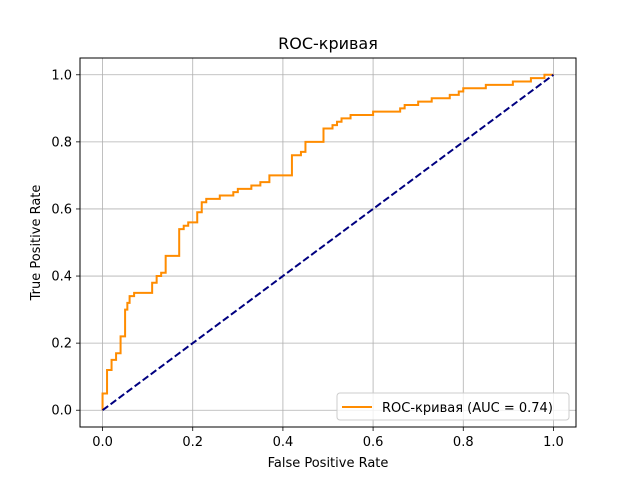  What do you see at coordinates (467, 408) in the screenshot?
I see `legend-label-roc: ROC-кривая (AUC = 0.74)` at bounding box center [467, 408].